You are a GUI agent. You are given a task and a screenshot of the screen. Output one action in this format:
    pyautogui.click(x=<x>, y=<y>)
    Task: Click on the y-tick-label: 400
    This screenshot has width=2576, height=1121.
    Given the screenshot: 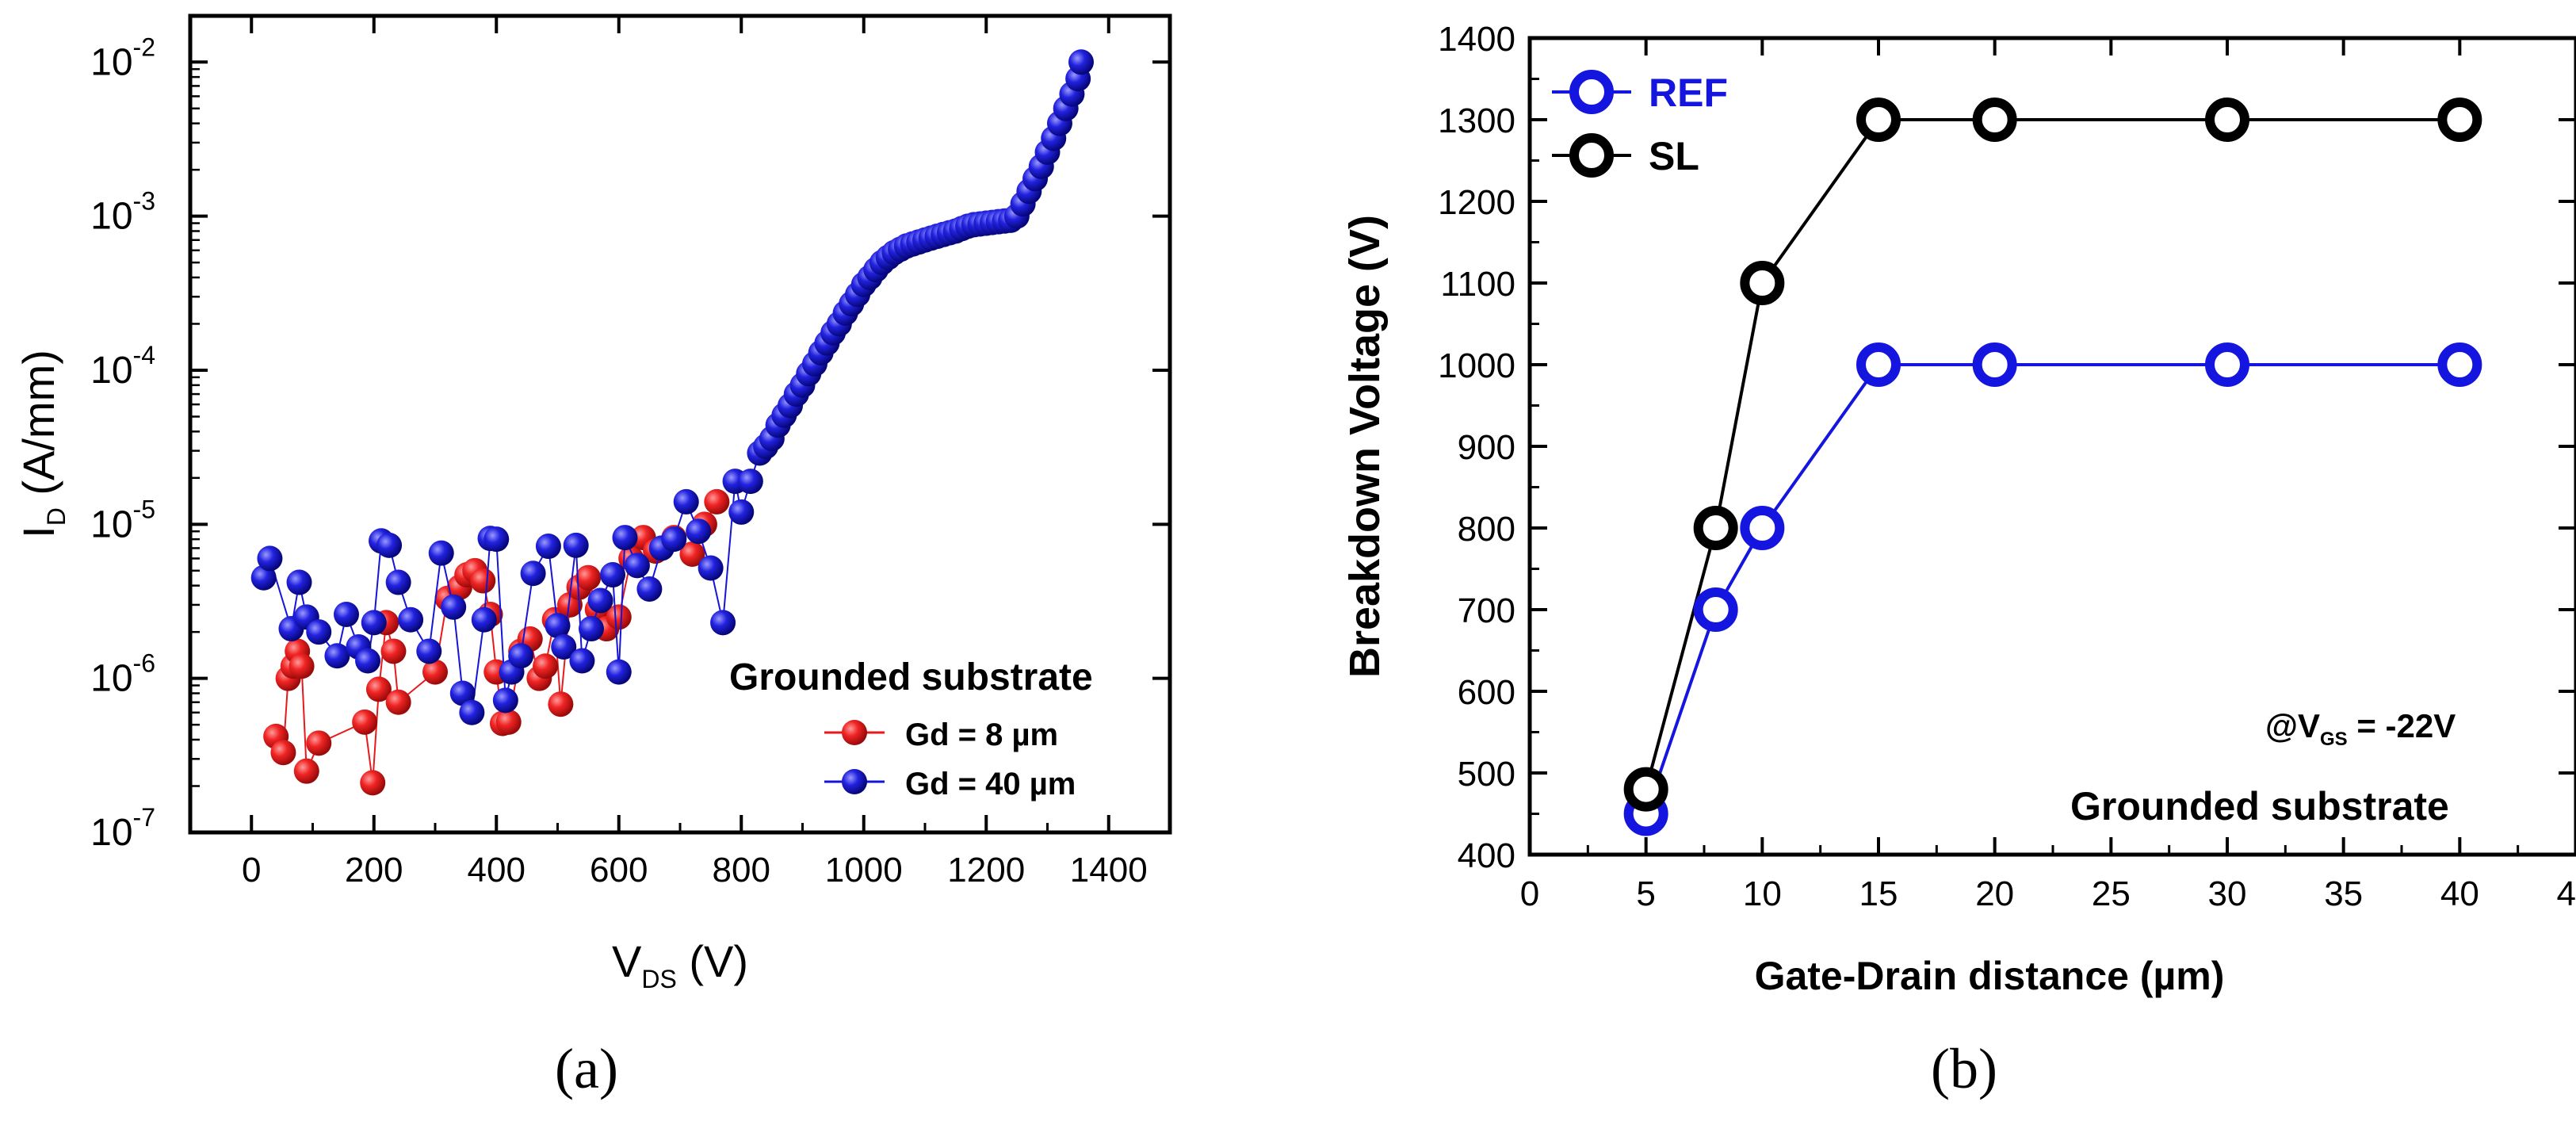 What is the action you would take?
    pyautogui.click(x=1486, y=855)
    